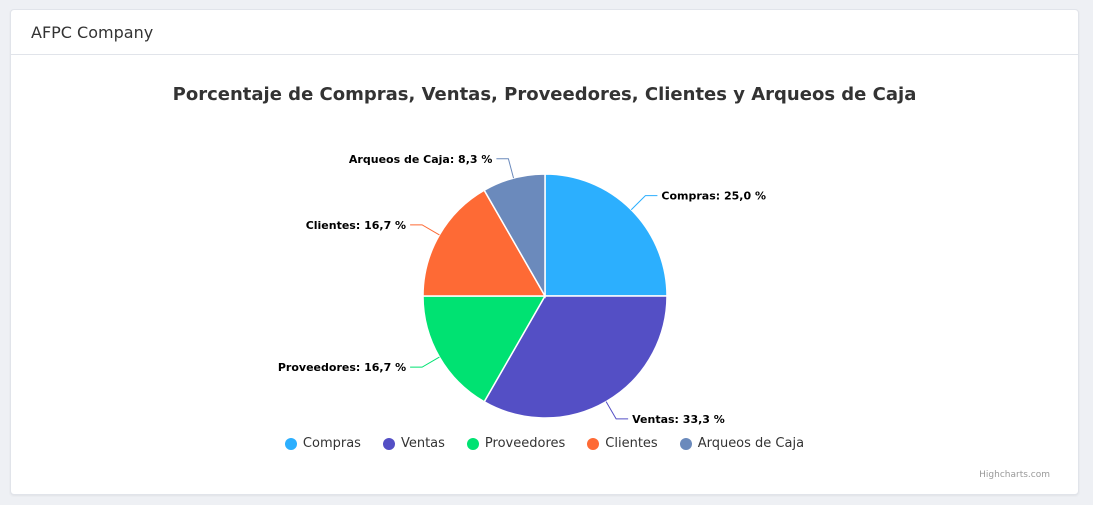  Describe the element at coordinates (1014, 475) in the screenshot. I see `credits-link: Highcharts.com` at that location.